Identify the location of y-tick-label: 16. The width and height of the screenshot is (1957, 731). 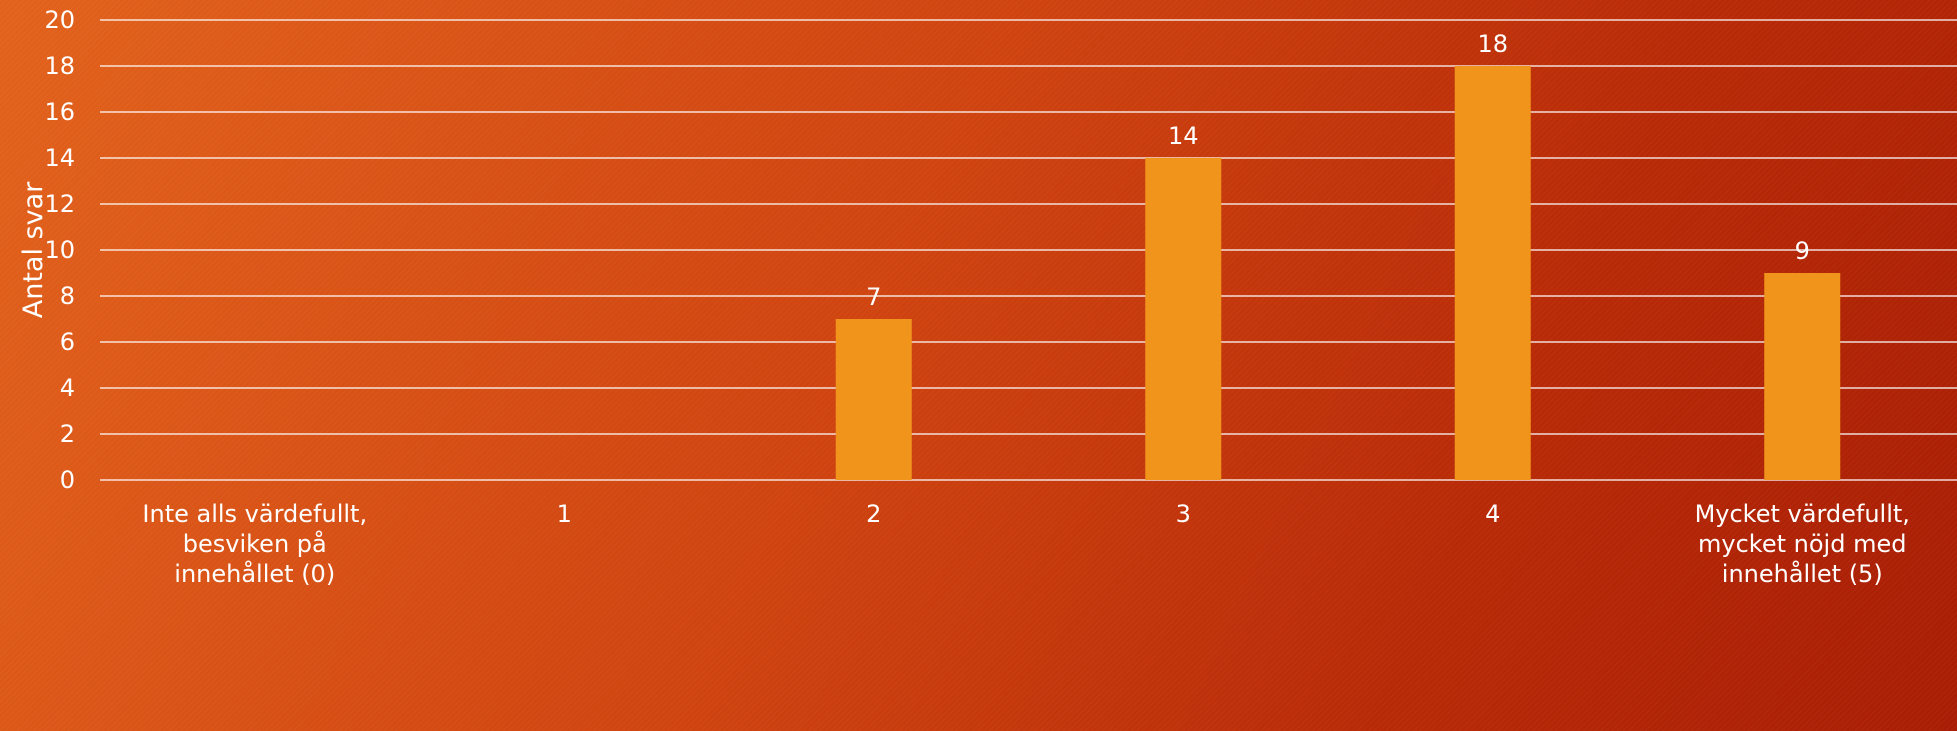
(59, 112).